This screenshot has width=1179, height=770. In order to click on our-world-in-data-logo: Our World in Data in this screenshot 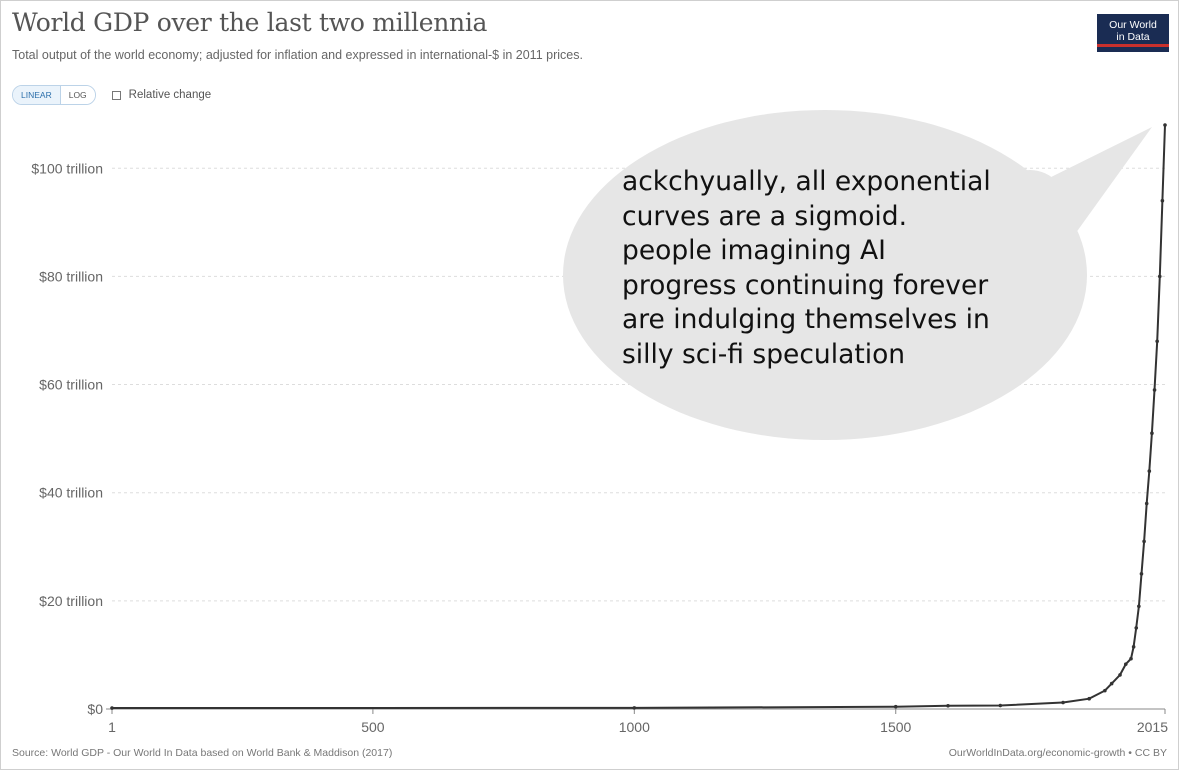, I will do `click(1133, 33)`.